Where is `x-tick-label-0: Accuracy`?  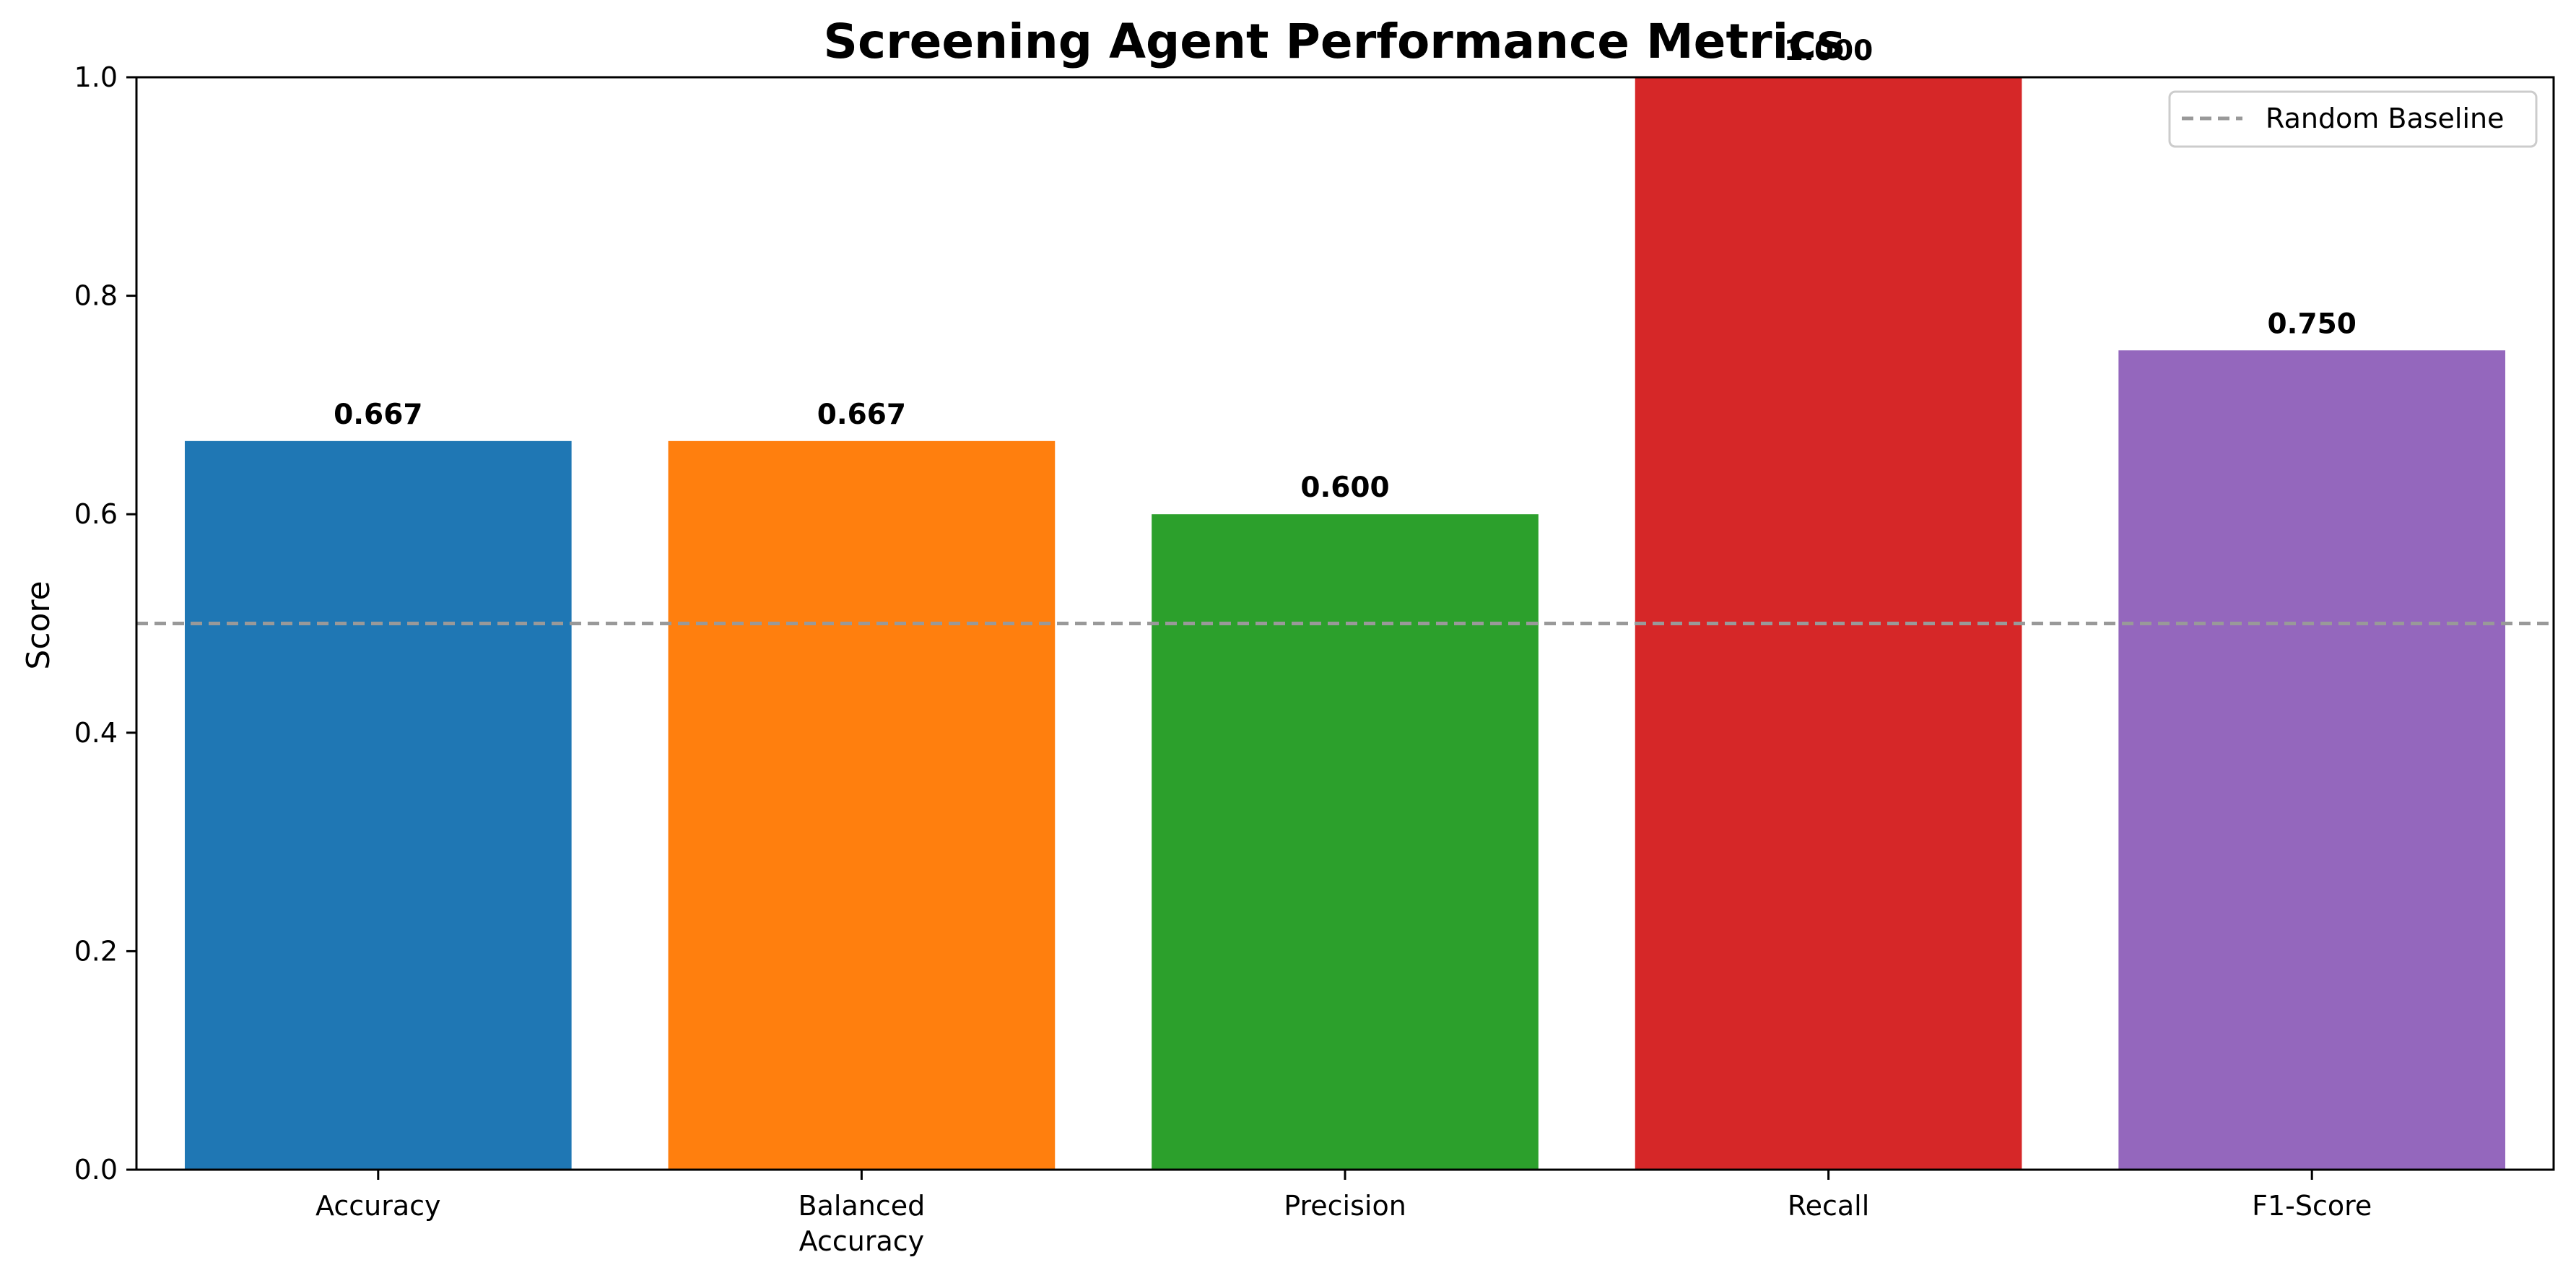
x-tick-label-0: Accuracy is located at coordinates (378, 1206).